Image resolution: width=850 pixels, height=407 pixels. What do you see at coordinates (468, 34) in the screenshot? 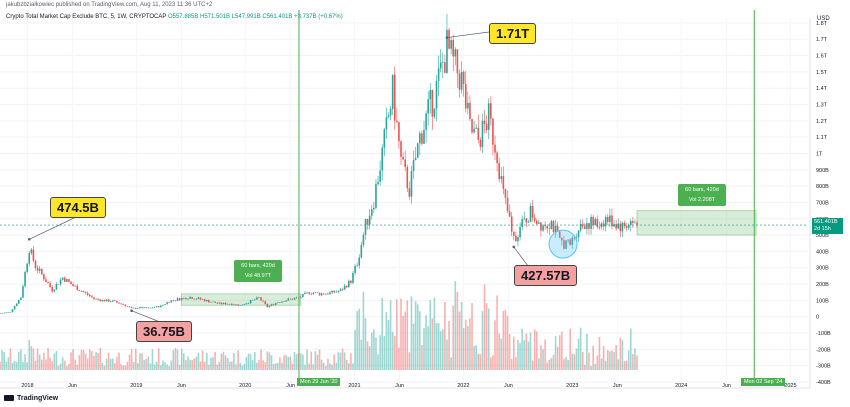
I see `callout-pointer` at bounding box center [468, 34].